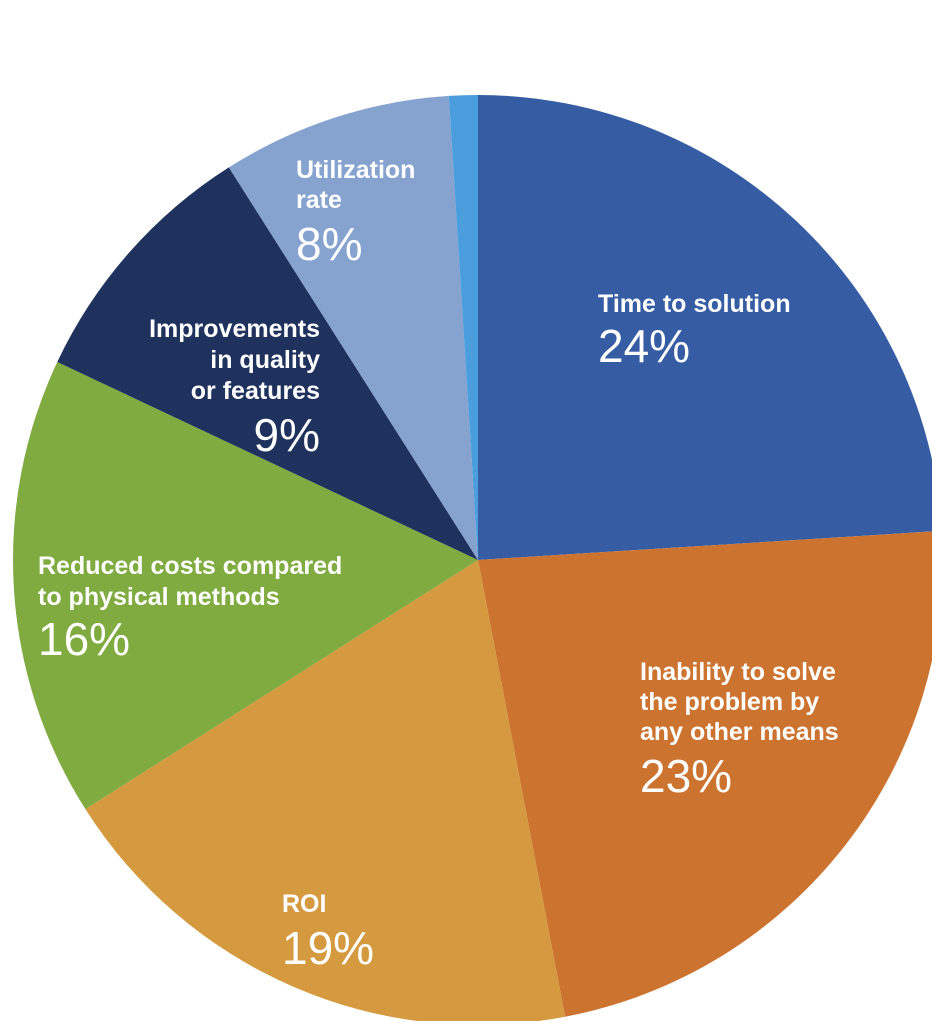  Describe the element at coordinates (644, 346) in the screenshot. I see `slice-percent: 24%` at that location.